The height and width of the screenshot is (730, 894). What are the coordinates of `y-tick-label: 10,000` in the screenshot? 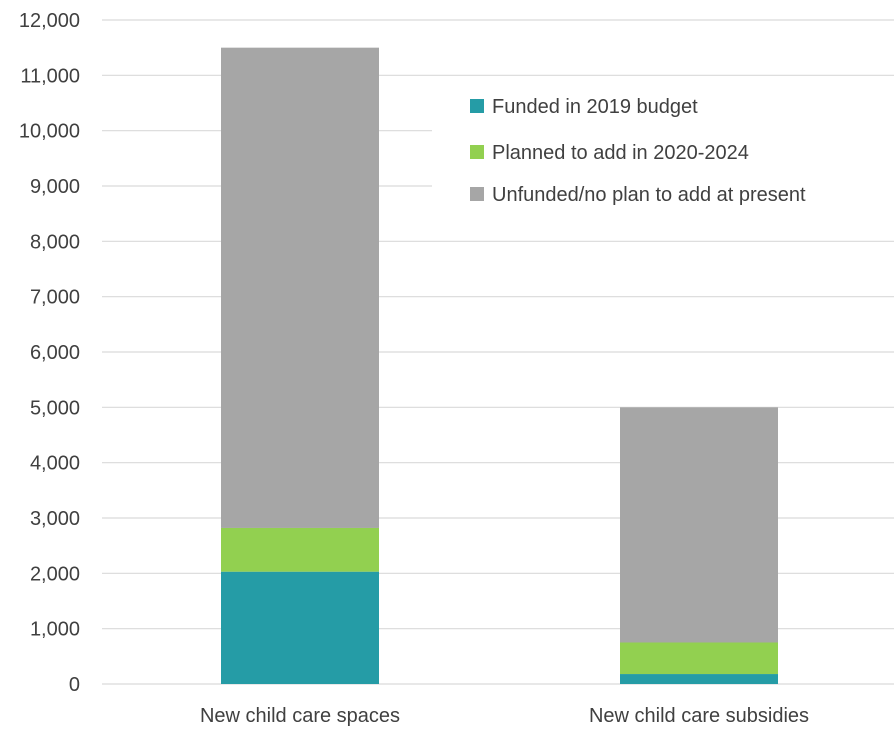 It's located at (49, 132).